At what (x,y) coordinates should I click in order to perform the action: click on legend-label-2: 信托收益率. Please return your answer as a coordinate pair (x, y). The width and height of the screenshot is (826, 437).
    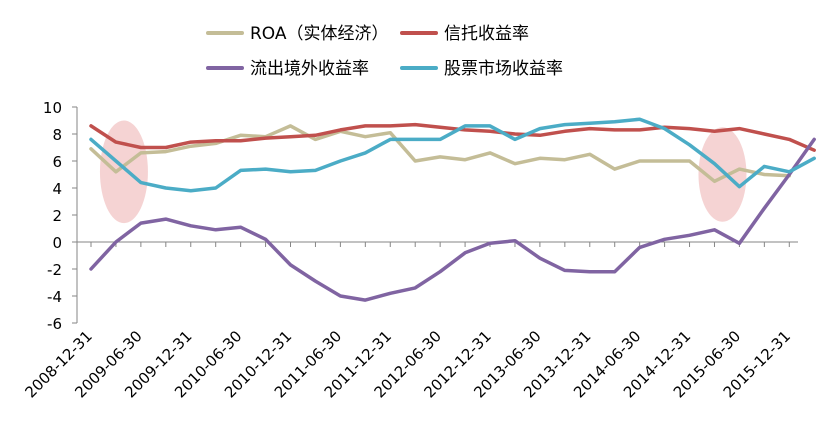
    Looking at the image, I should click on (486, 34).